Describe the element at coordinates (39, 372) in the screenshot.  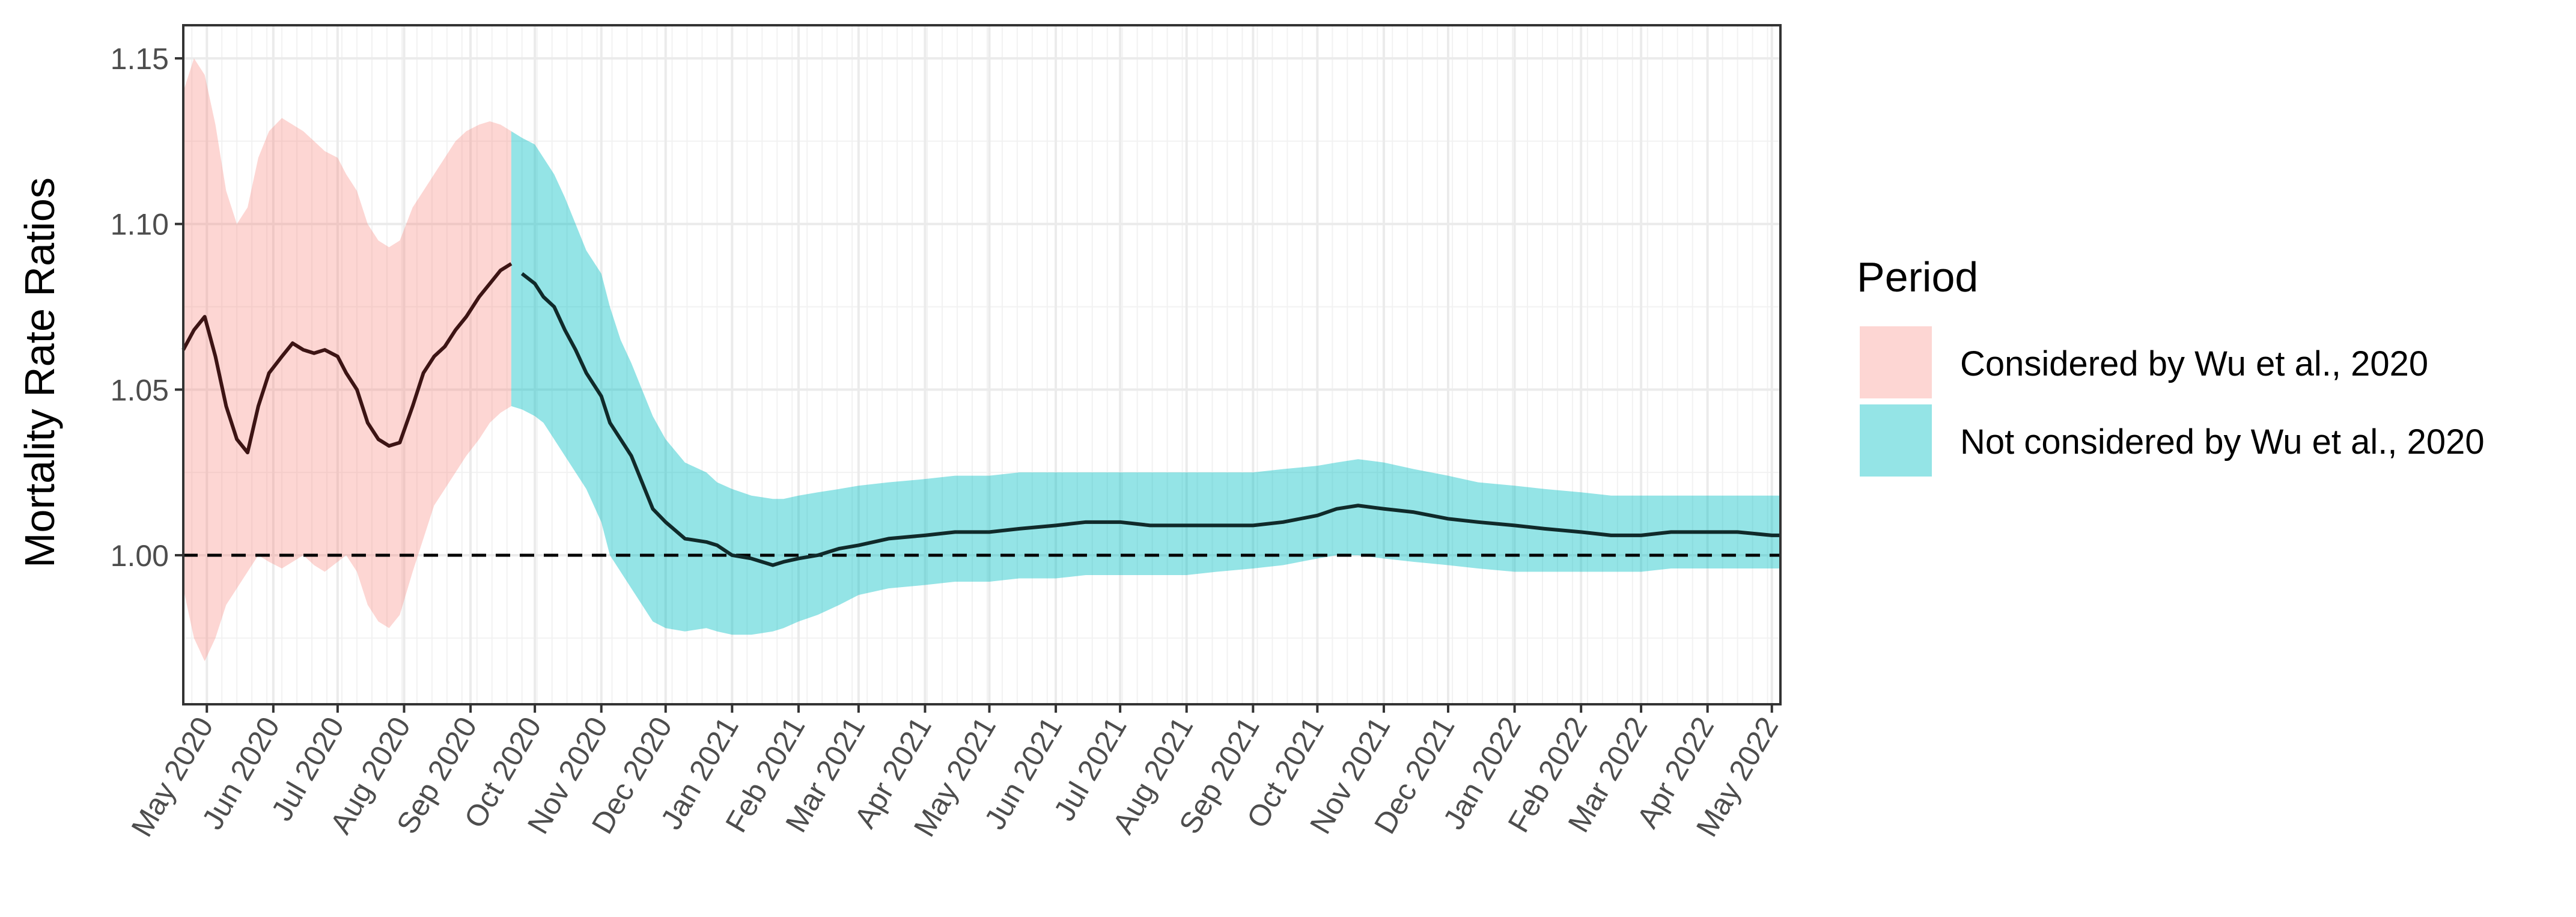
I see `y-axis-title: Mortality Rate Ratios` at that location.